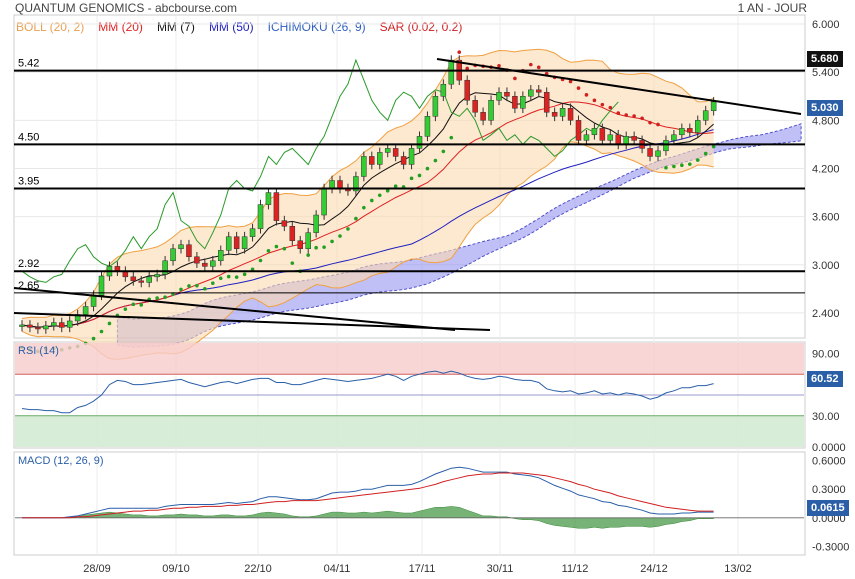 Image resolution: width=855 pixels, height=579 pixels. I want to click on price-y-axis: 6.000 5.400 4.800 4.200 3.600 3.000 2.400, so click(826, 169).